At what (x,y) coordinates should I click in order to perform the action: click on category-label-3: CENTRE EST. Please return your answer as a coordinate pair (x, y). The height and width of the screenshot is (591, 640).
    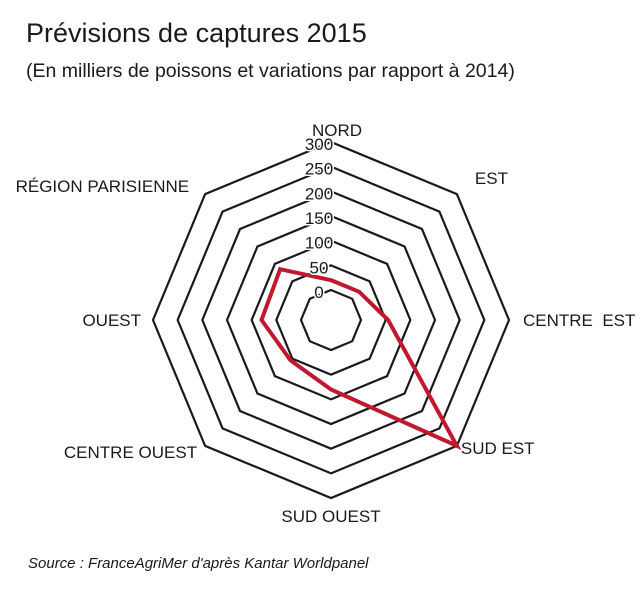
    Looking at the image, I should click on (579, 320).